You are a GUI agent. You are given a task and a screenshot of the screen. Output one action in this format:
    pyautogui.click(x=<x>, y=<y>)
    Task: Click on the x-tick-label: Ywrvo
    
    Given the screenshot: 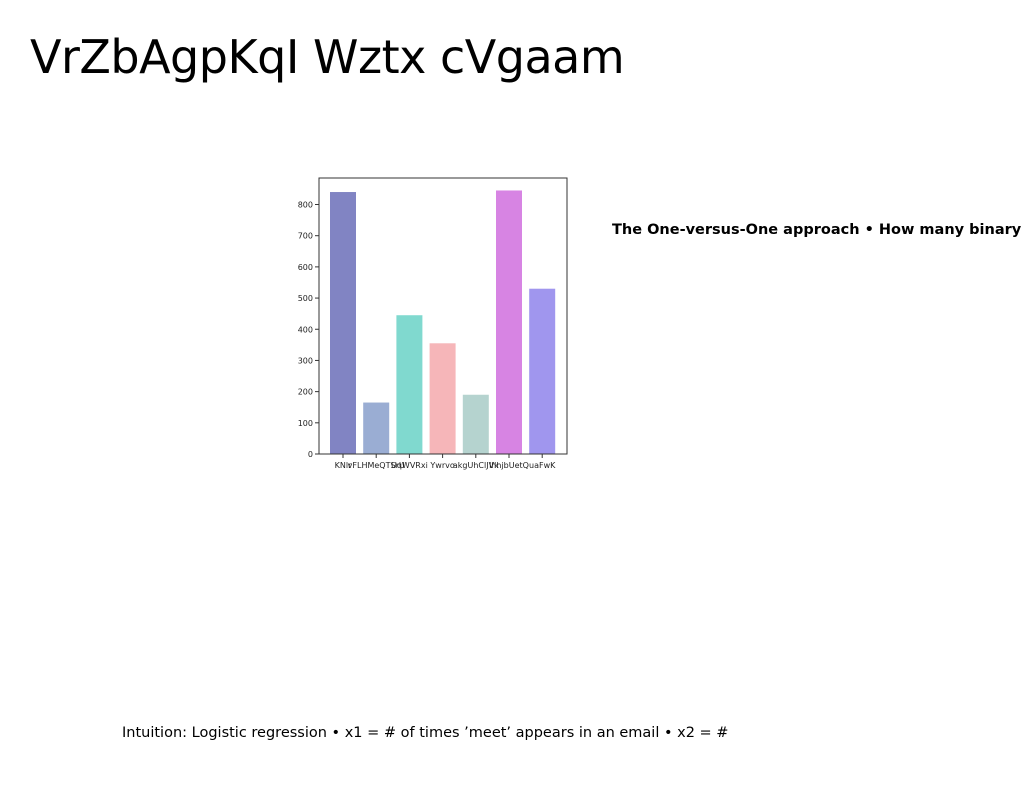 What is the action you would take?
    pyautogui.click(x=441, y=465)
    